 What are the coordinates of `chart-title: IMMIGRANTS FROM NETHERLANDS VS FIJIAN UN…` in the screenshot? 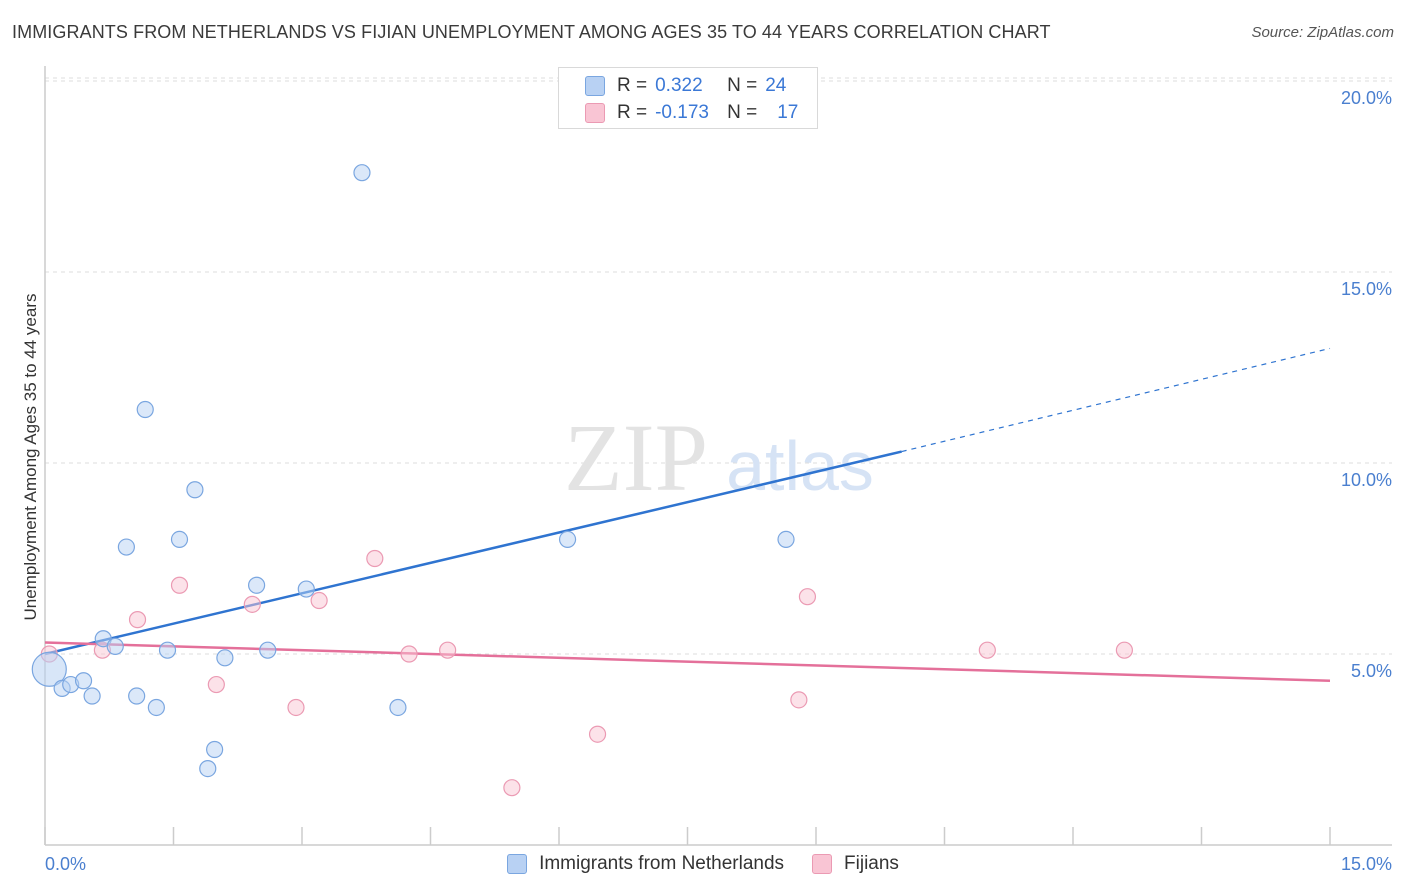 It's located at (531, 32).